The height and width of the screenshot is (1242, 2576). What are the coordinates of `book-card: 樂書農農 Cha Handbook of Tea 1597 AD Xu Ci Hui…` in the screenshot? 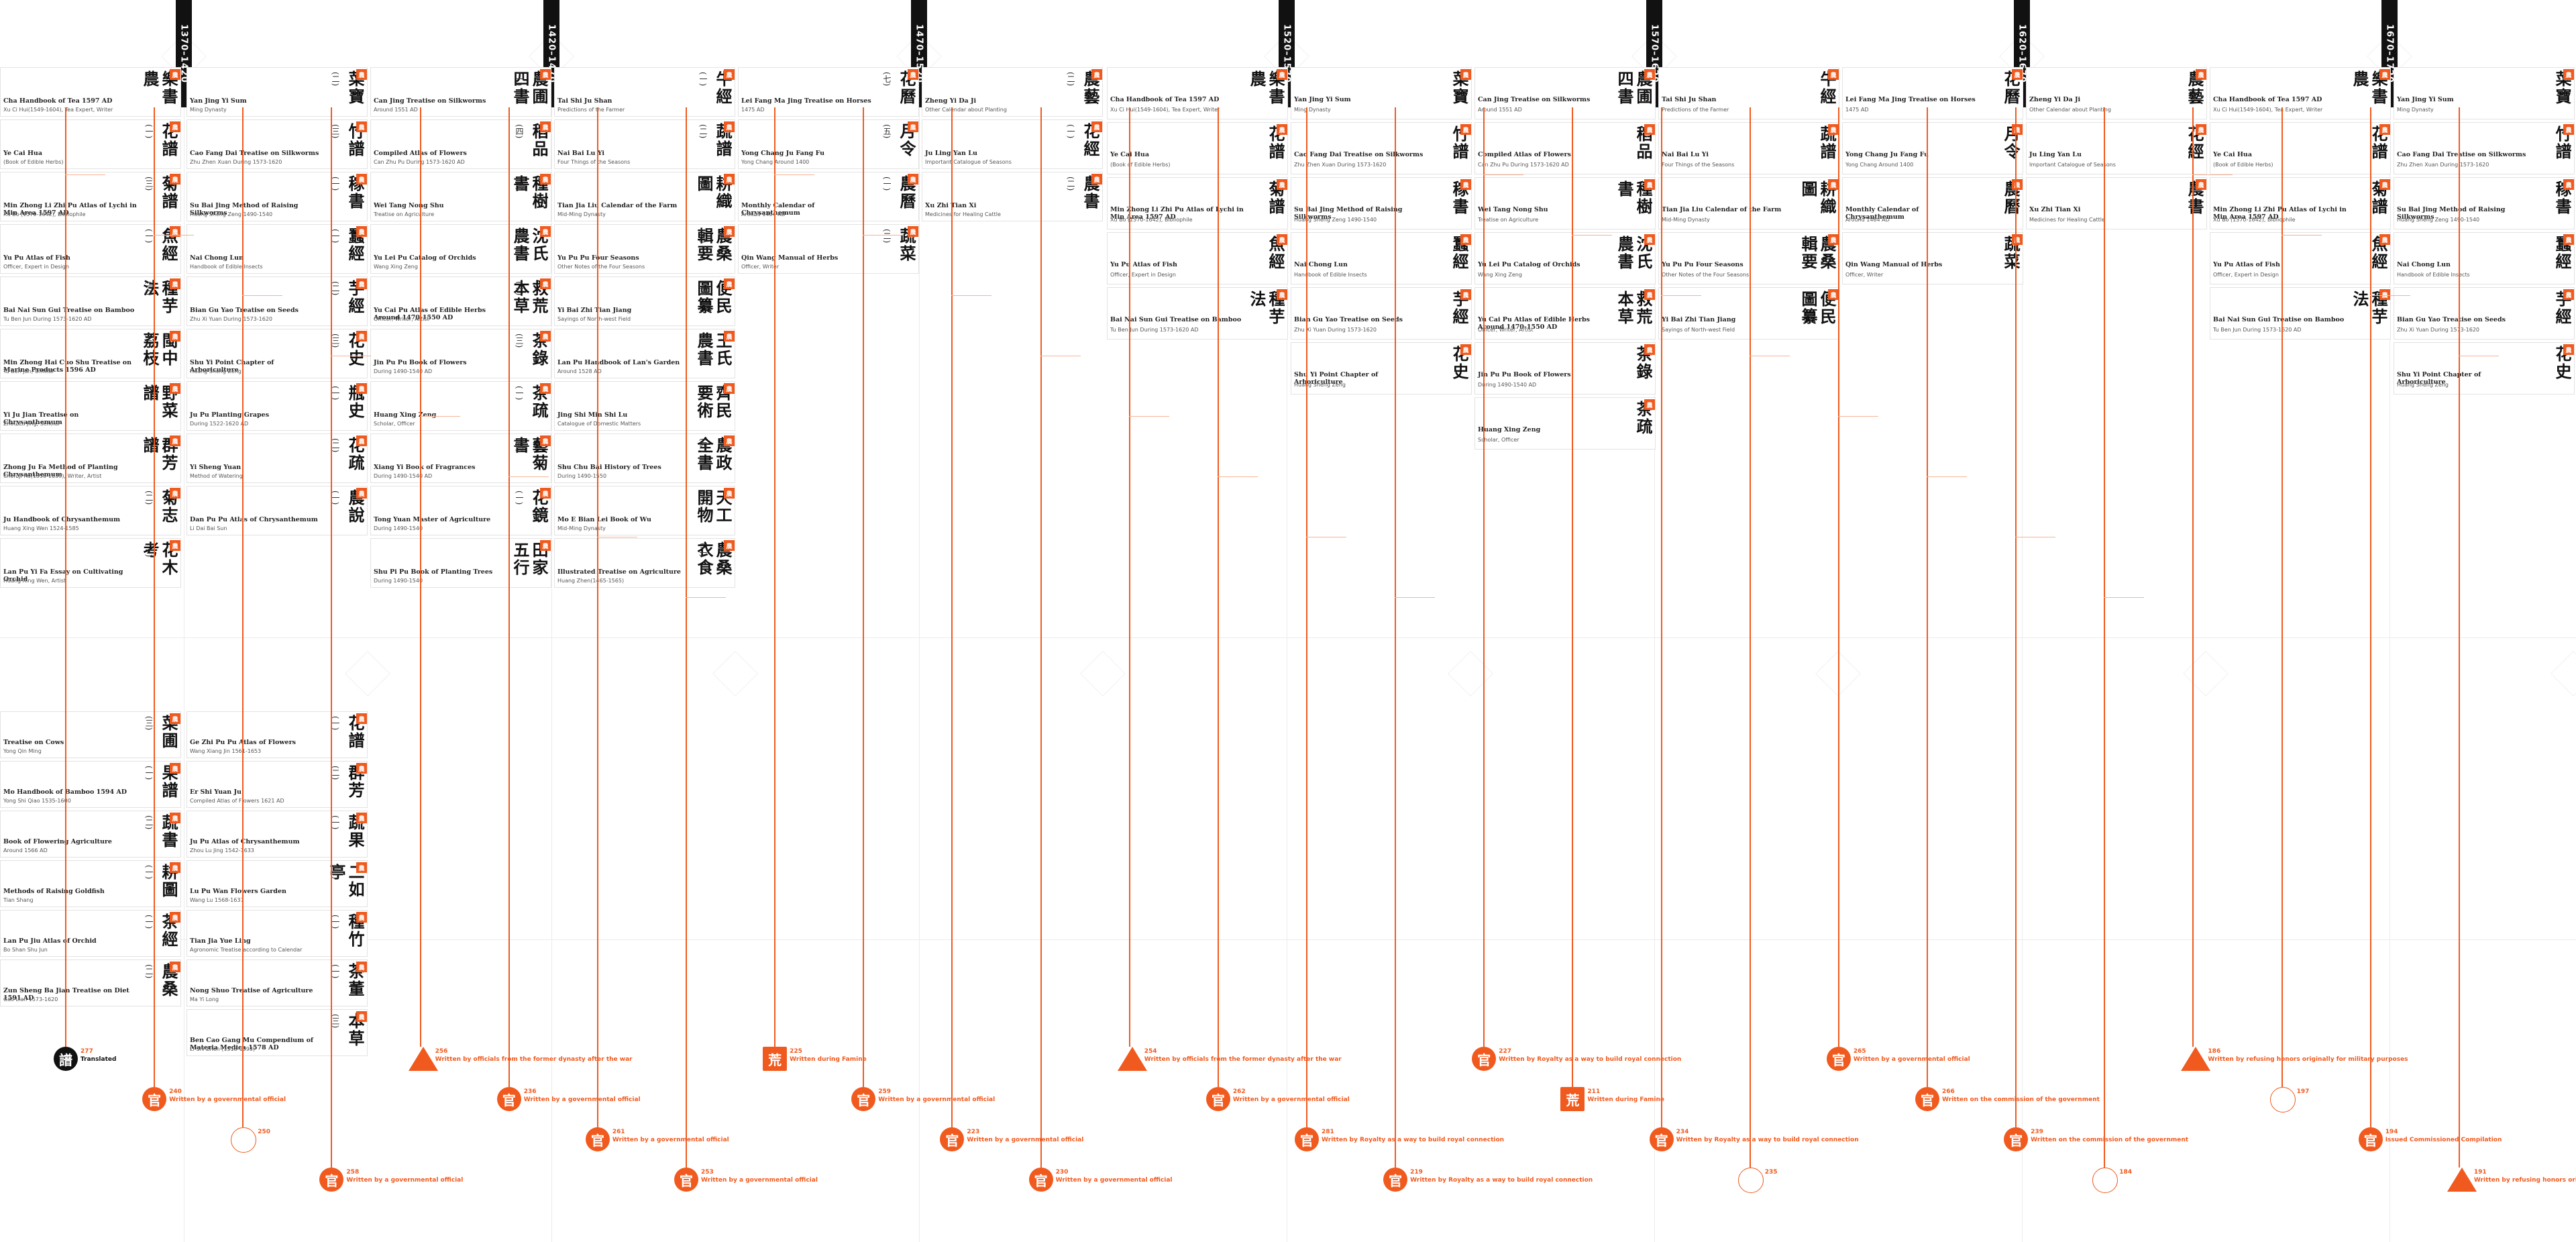 It's located at (1197, 93).